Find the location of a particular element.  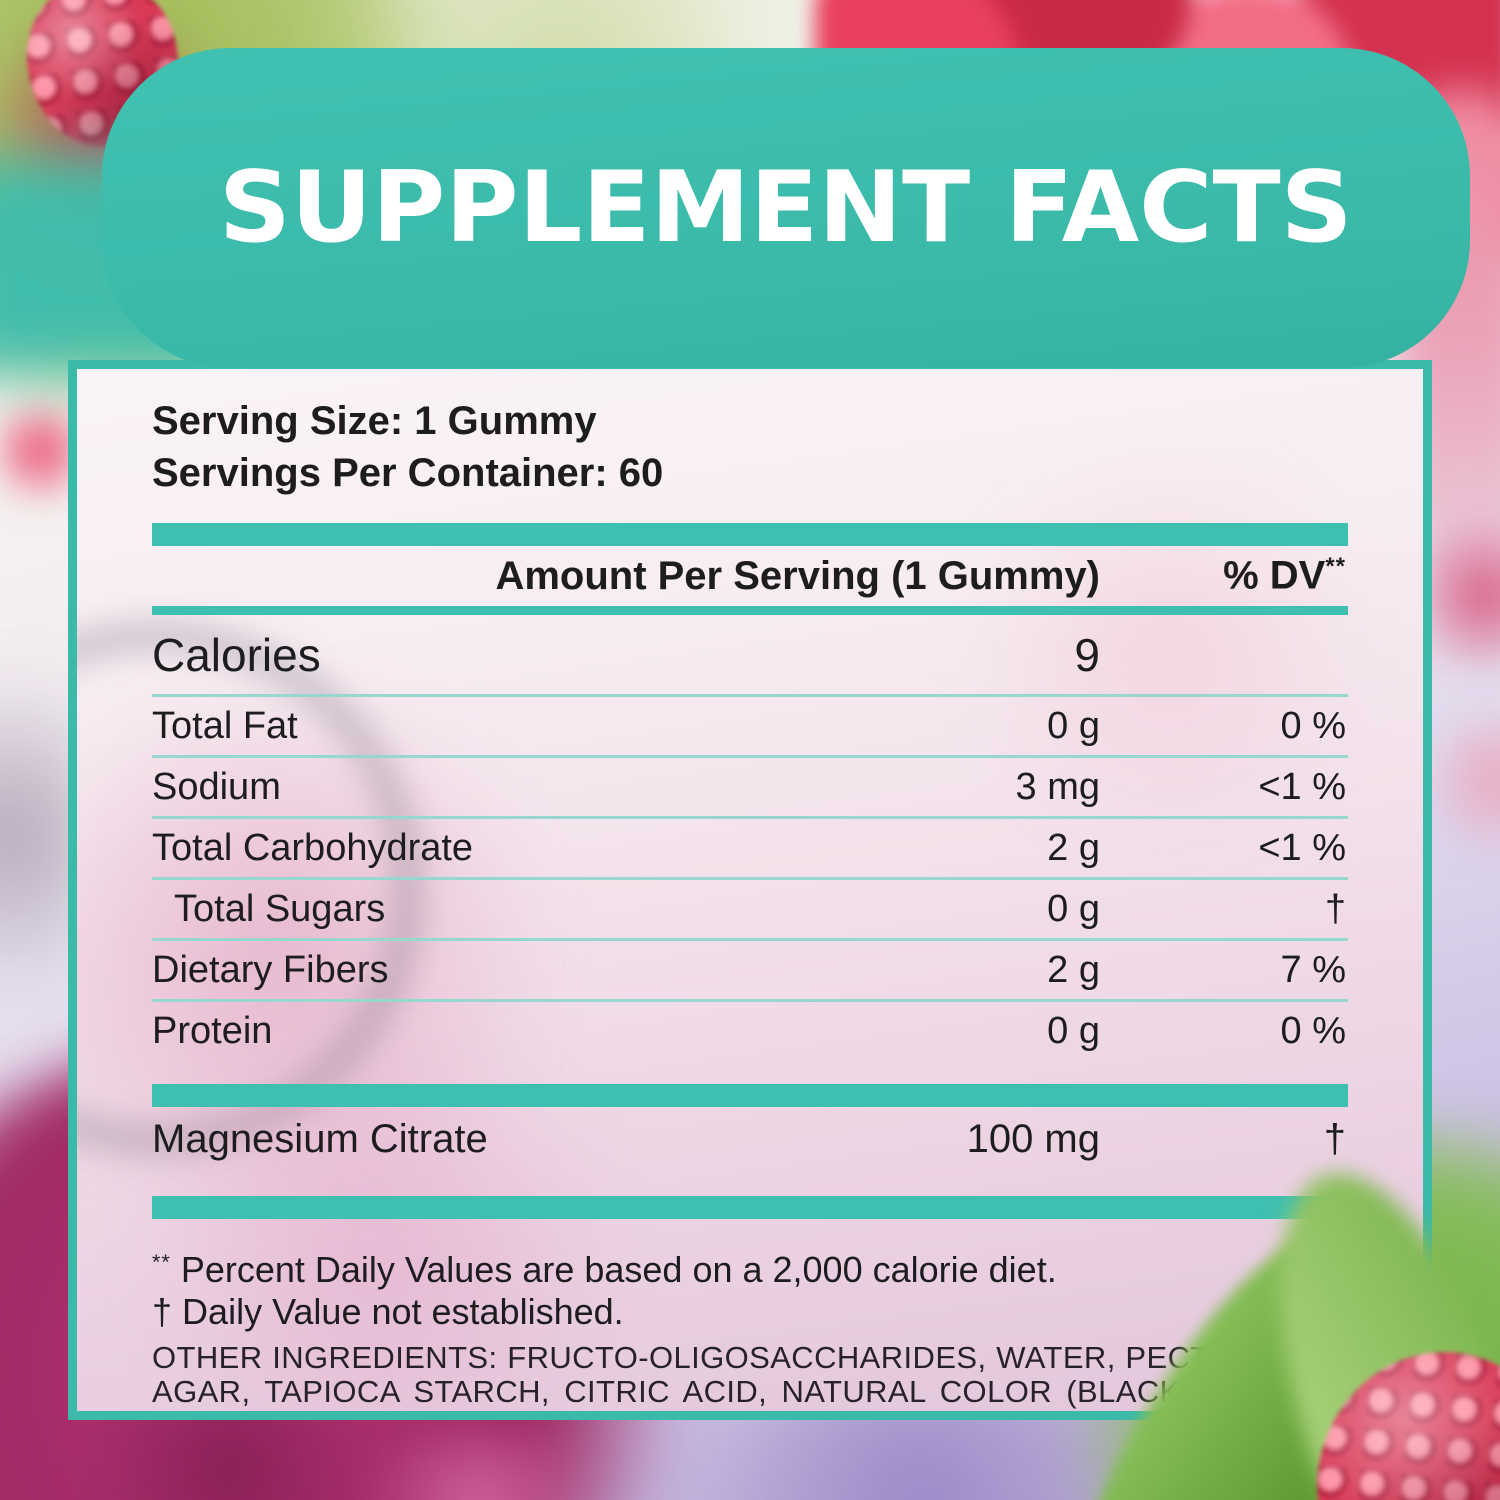

nutrient-label: Protein is located at coordinates (212, 1030).